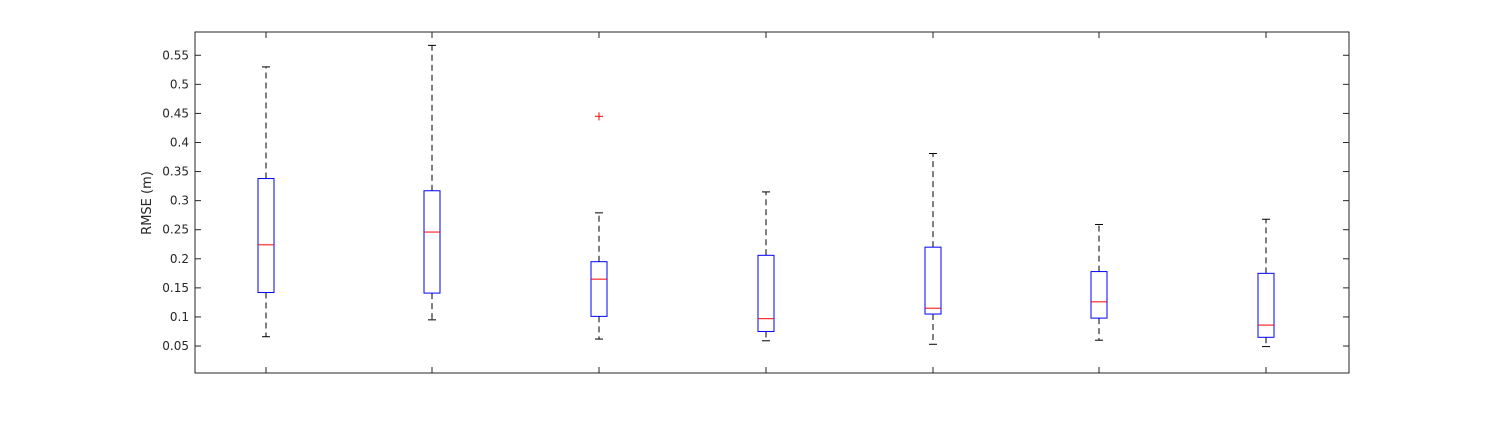 The image size is (1492, 421). What do you see at coordinates (179, 84) in the screenshot?
I see `y-tick-label: 0.5` at bounding box center [179, 84].